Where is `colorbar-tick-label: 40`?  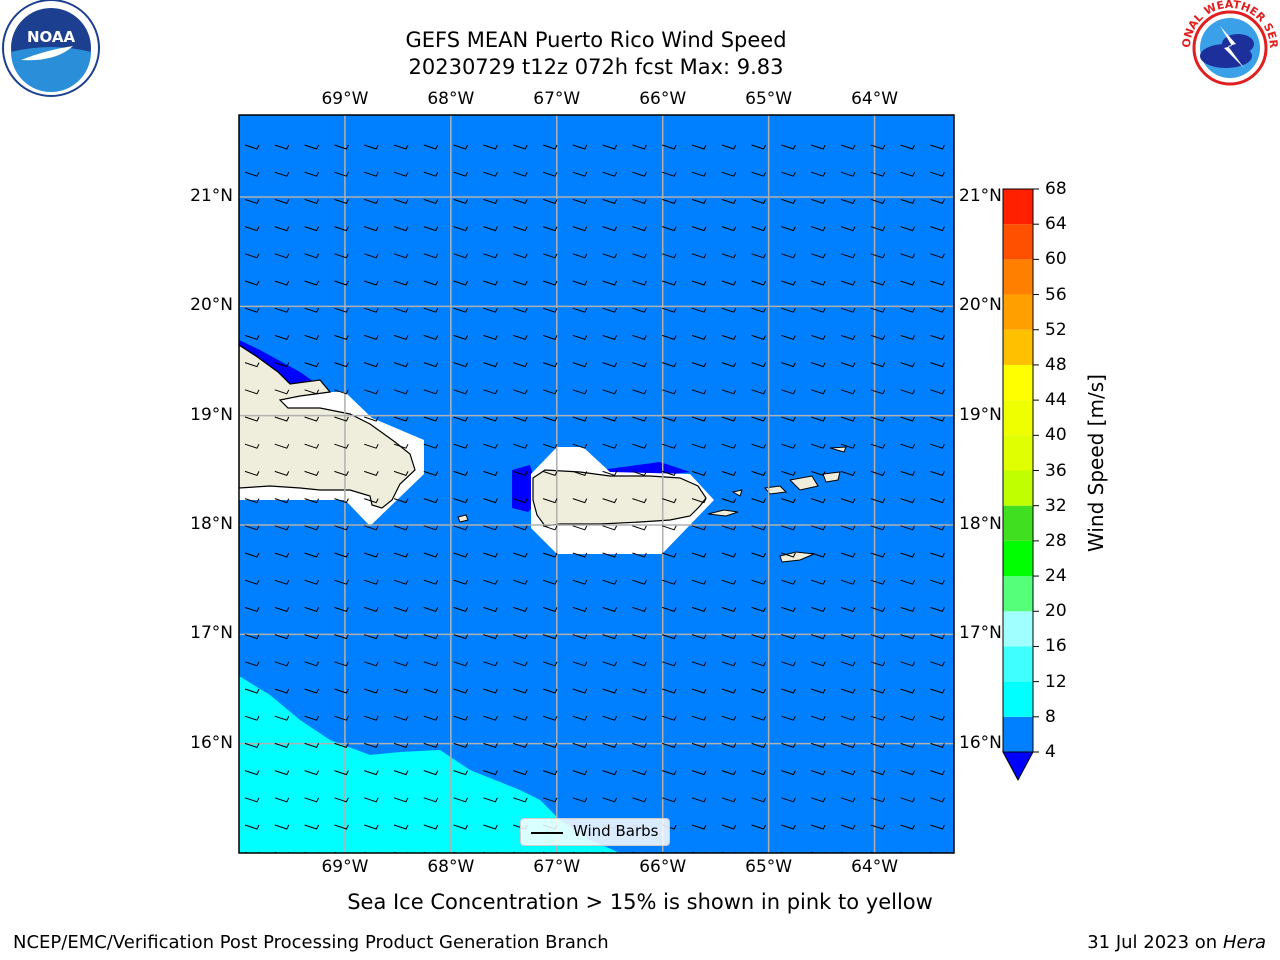
colorbar-tick-label: 40 is located at coordinates (1056, 435).